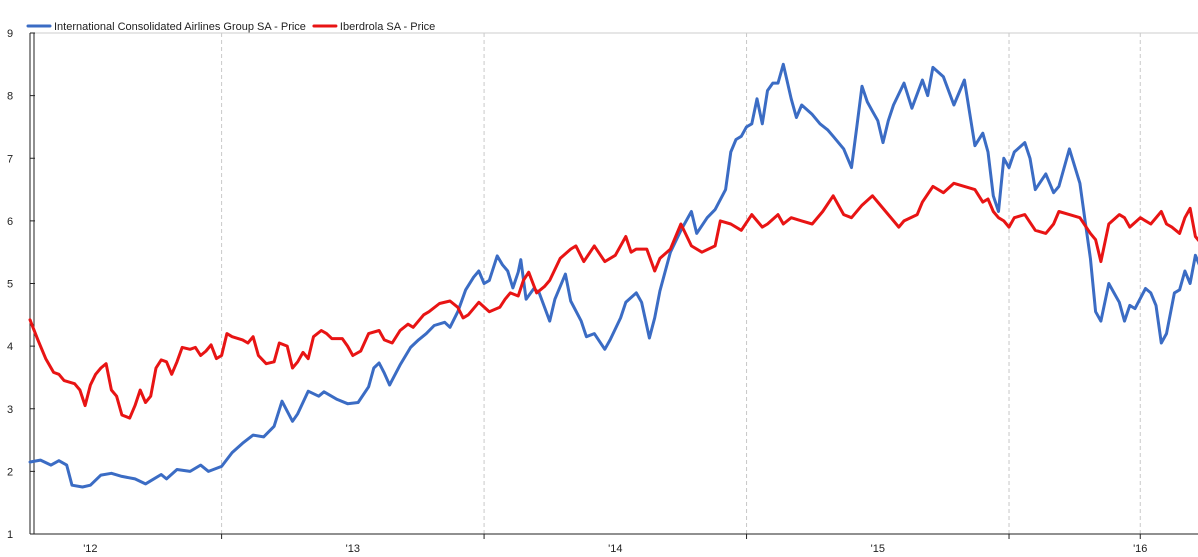 The height and width of the screenshot is (557, 1198). I want to click on x-tick-label-1: '13, so click(353, 549).